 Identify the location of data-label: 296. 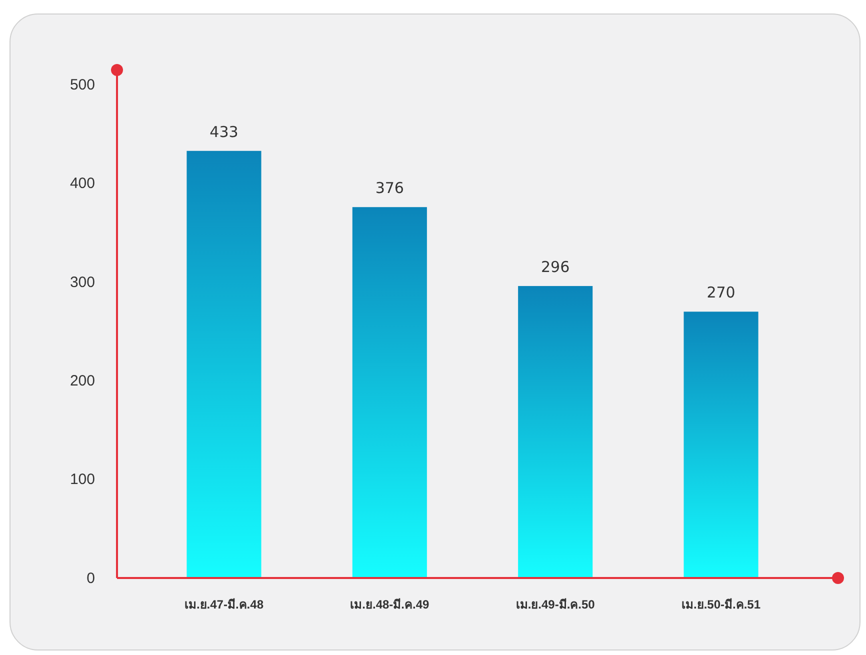
(555, 267).